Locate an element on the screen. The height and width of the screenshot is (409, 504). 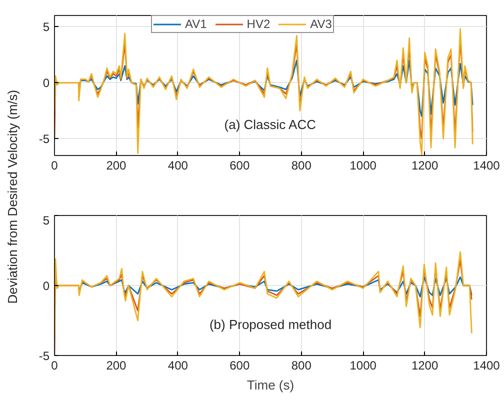
annotation: (b) Proposed method is located at coordinates (270, 324).